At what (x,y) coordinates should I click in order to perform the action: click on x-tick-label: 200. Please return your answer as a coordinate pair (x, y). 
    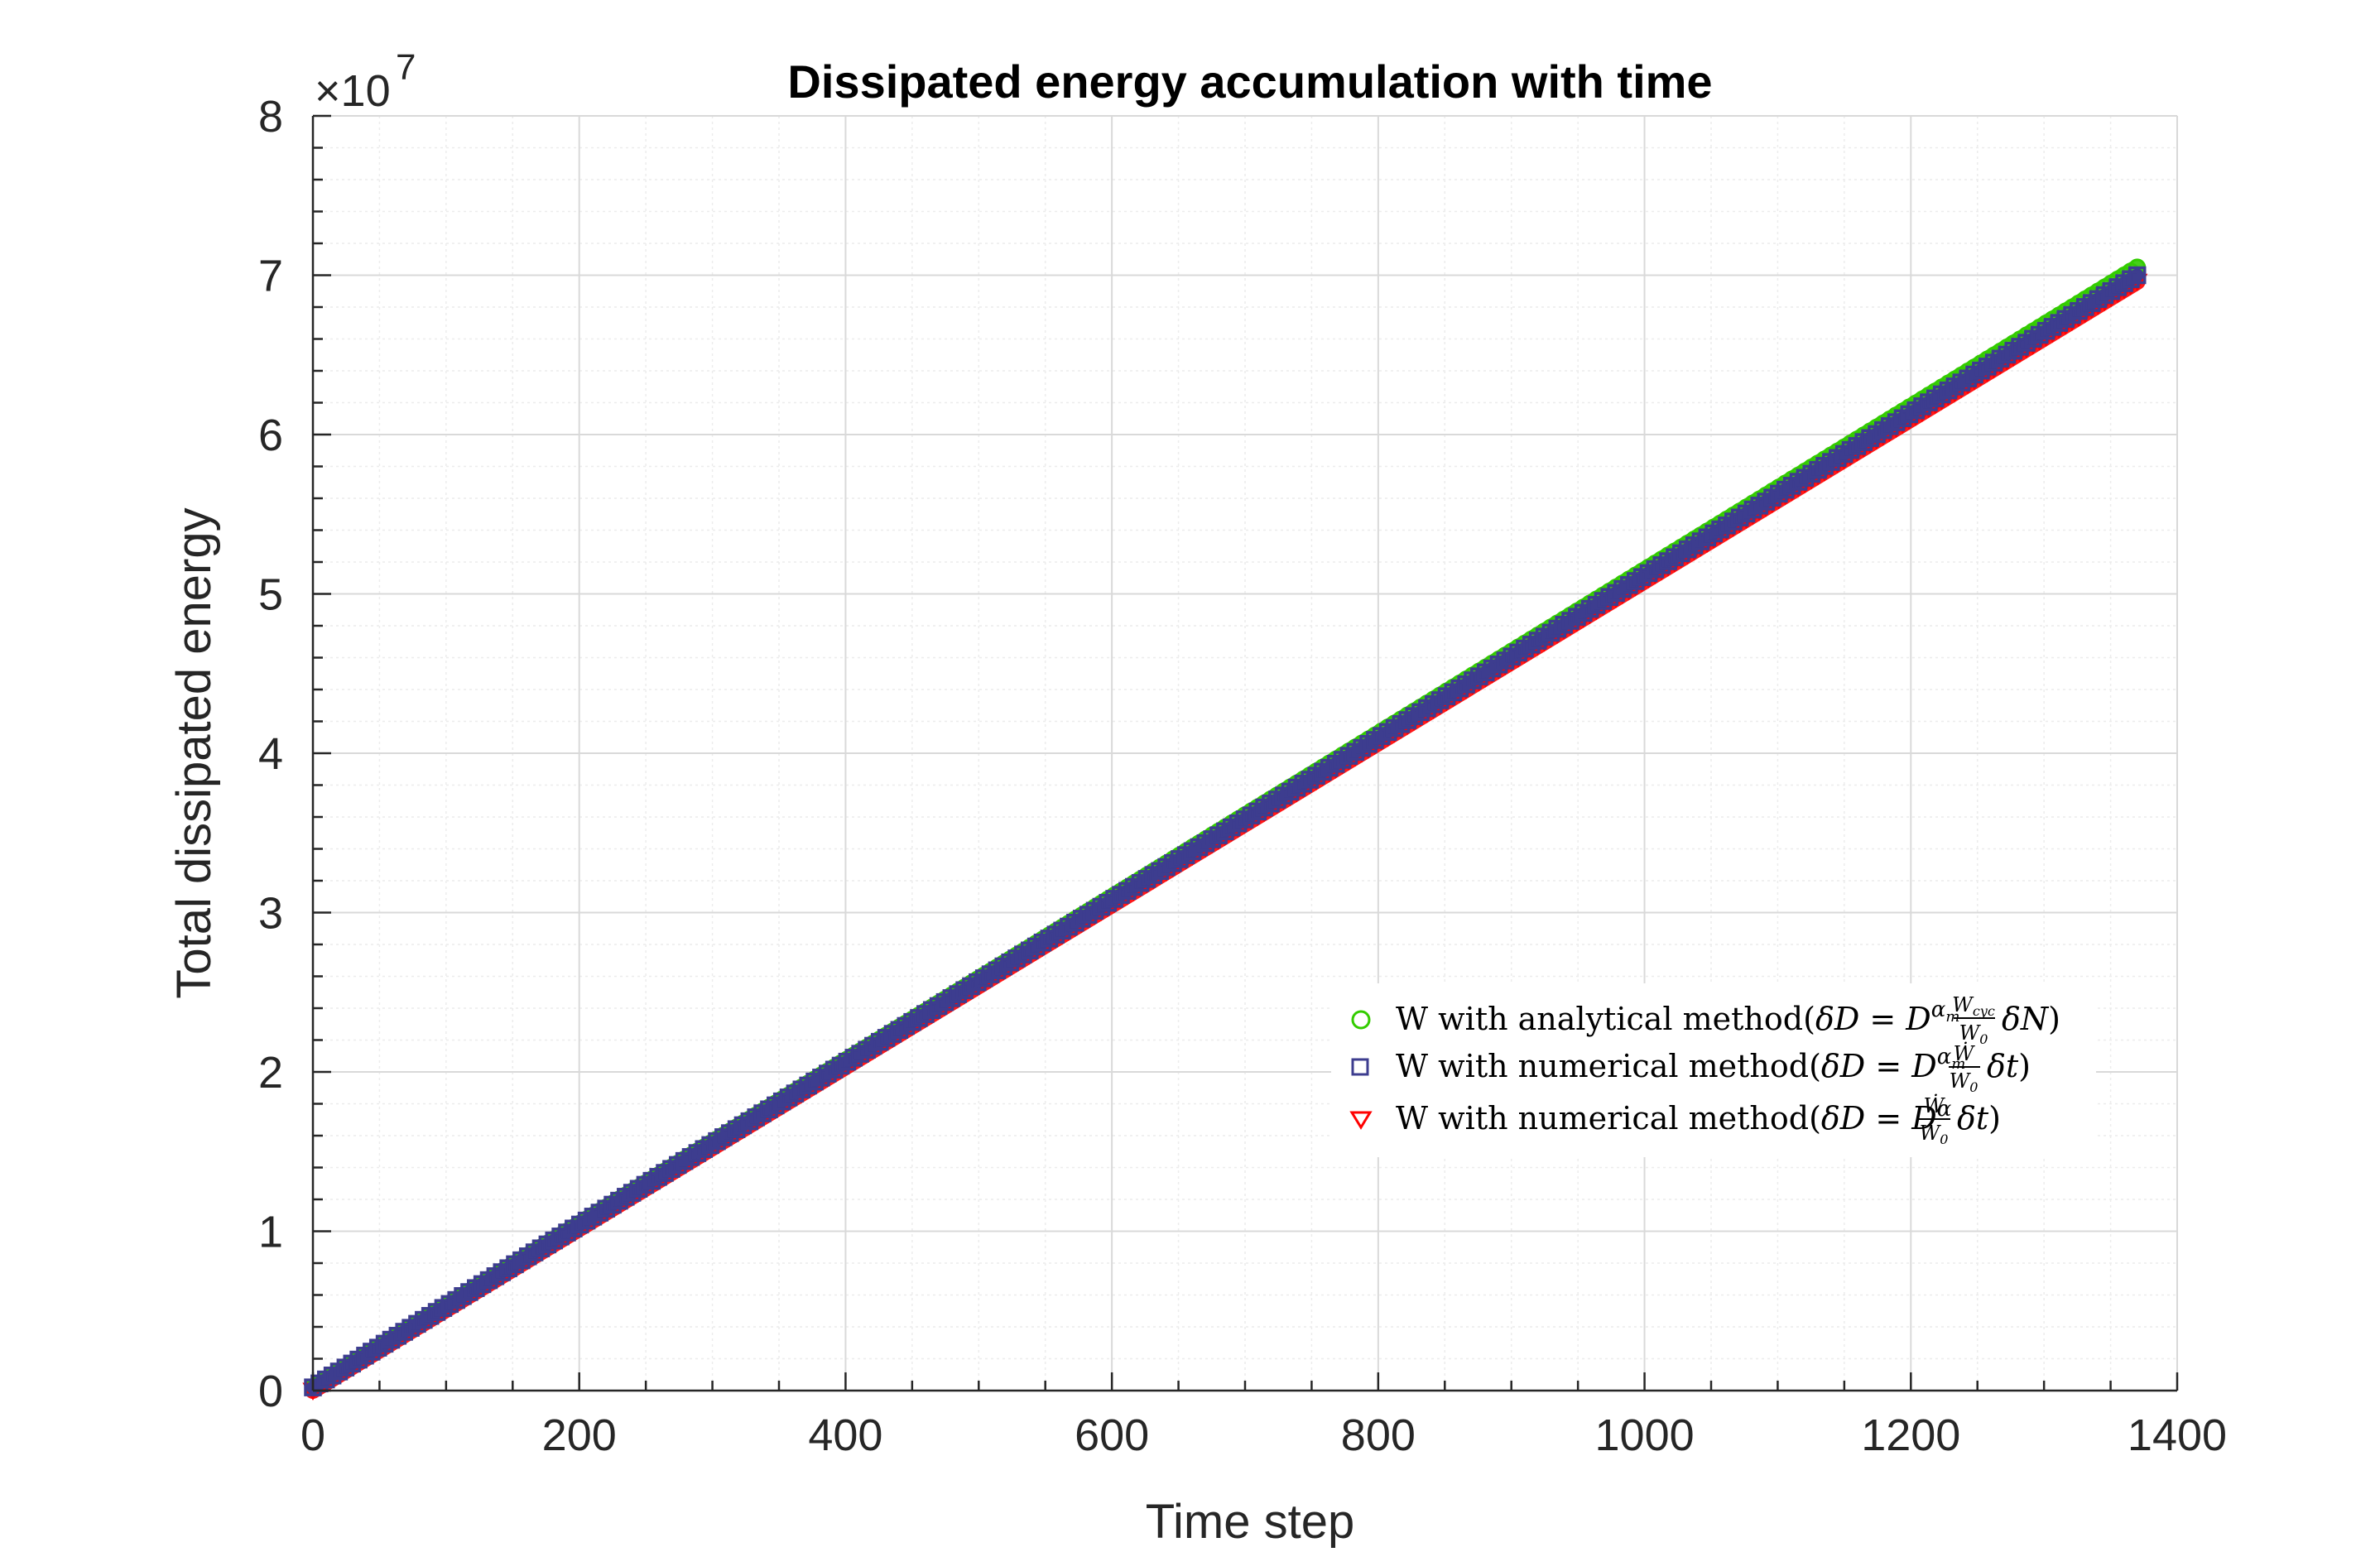
    Looking at the image, I should click on (579, 1435).